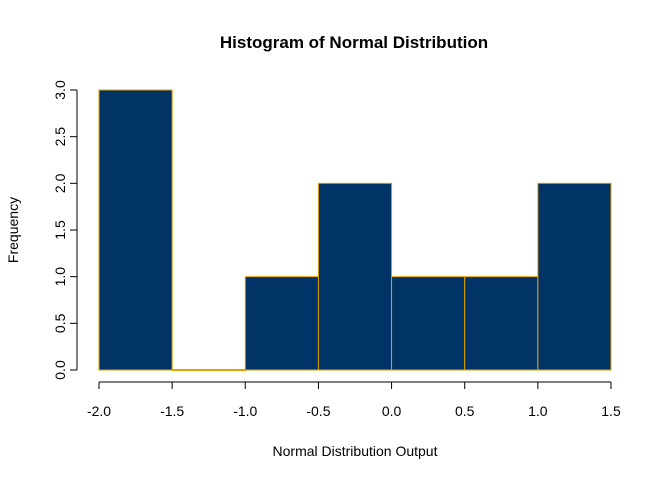 This screenshot has height=480, width=672. What do you see at coordinates (60, 137) in the screenshot?
I see `y-tick-label: 2.5` at bounding box center [60, 137].